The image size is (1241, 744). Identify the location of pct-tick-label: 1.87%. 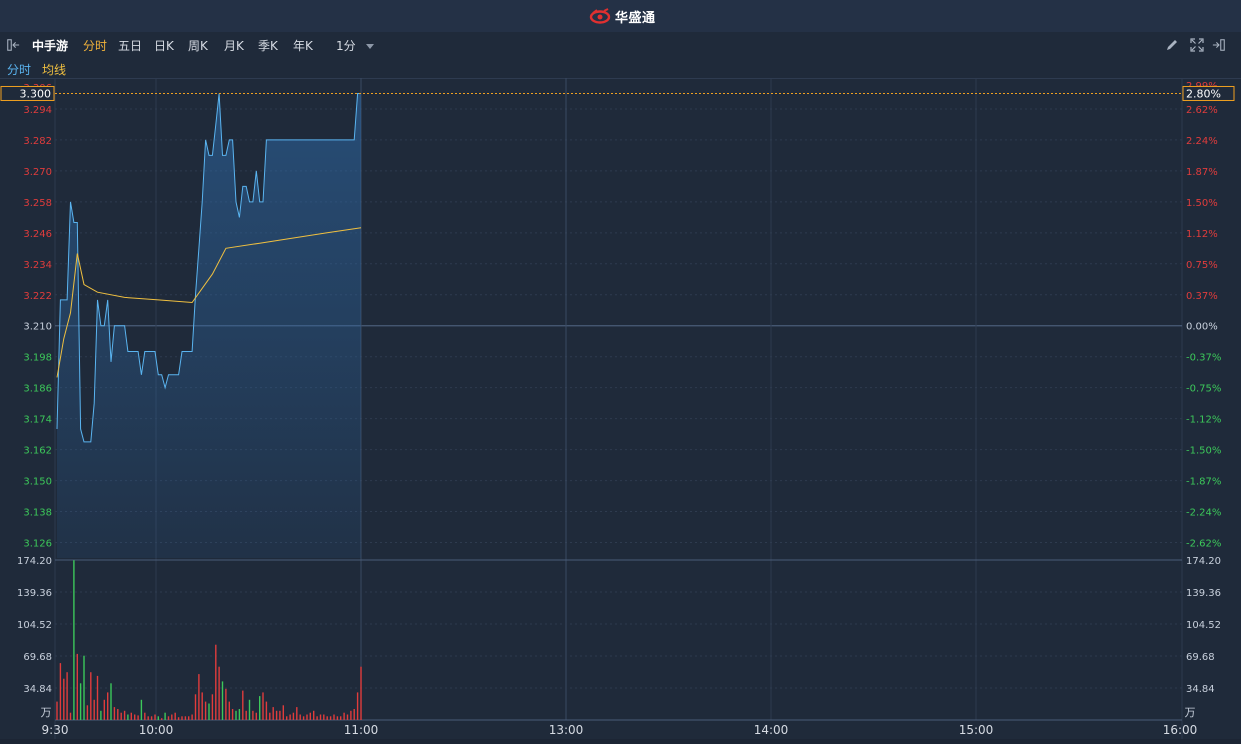
(1202, 172).